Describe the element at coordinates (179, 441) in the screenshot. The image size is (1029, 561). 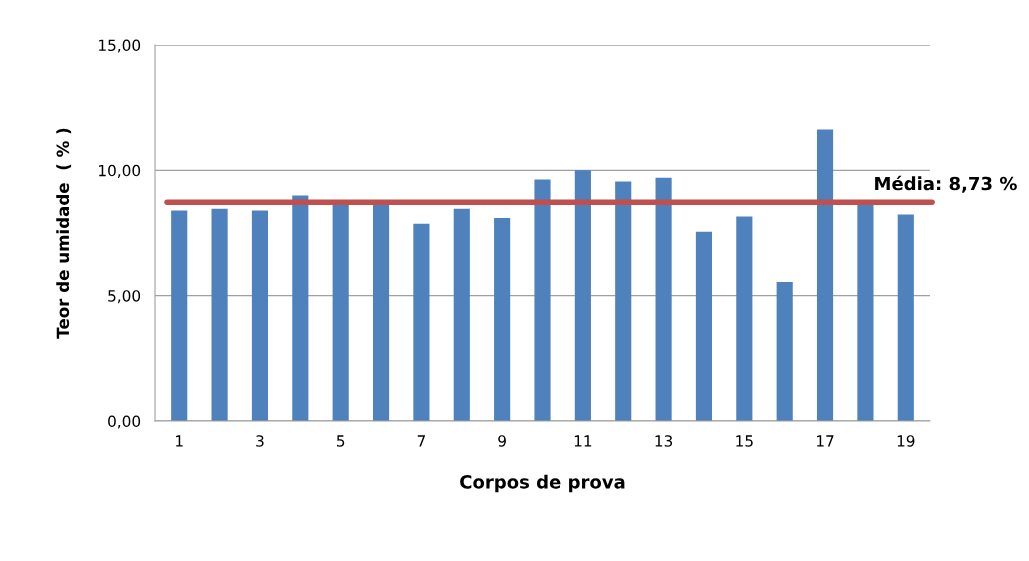
I see `x-tick-label: 1` at that location.